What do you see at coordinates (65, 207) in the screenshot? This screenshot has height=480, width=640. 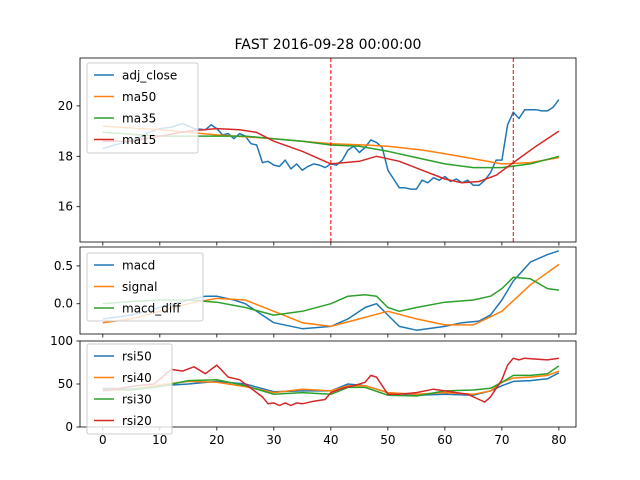 I see `y-tick-label: 16` at bounding box center [65, 207].